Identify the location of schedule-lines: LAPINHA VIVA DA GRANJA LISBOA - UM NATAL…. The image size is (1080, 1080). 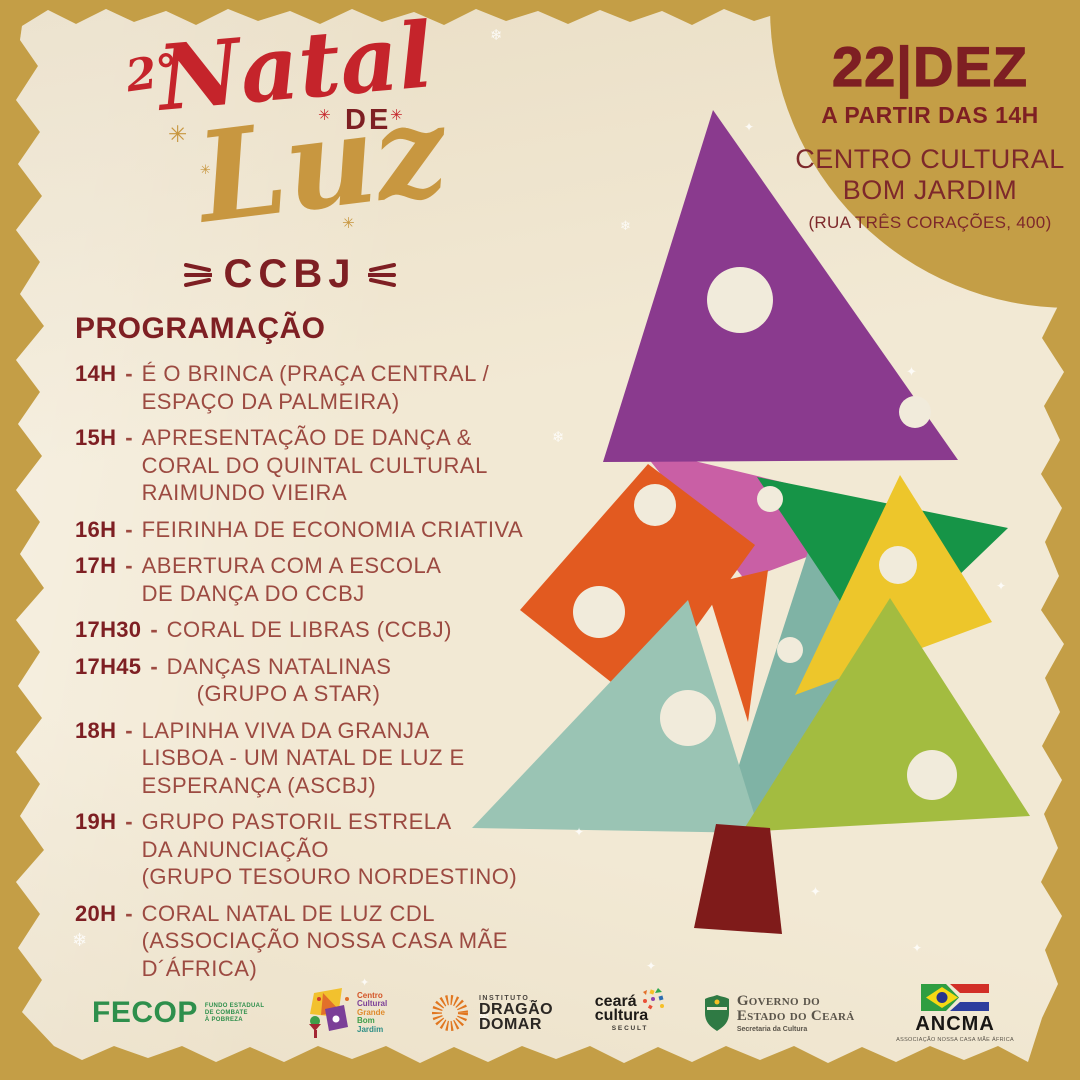
(303, 758).